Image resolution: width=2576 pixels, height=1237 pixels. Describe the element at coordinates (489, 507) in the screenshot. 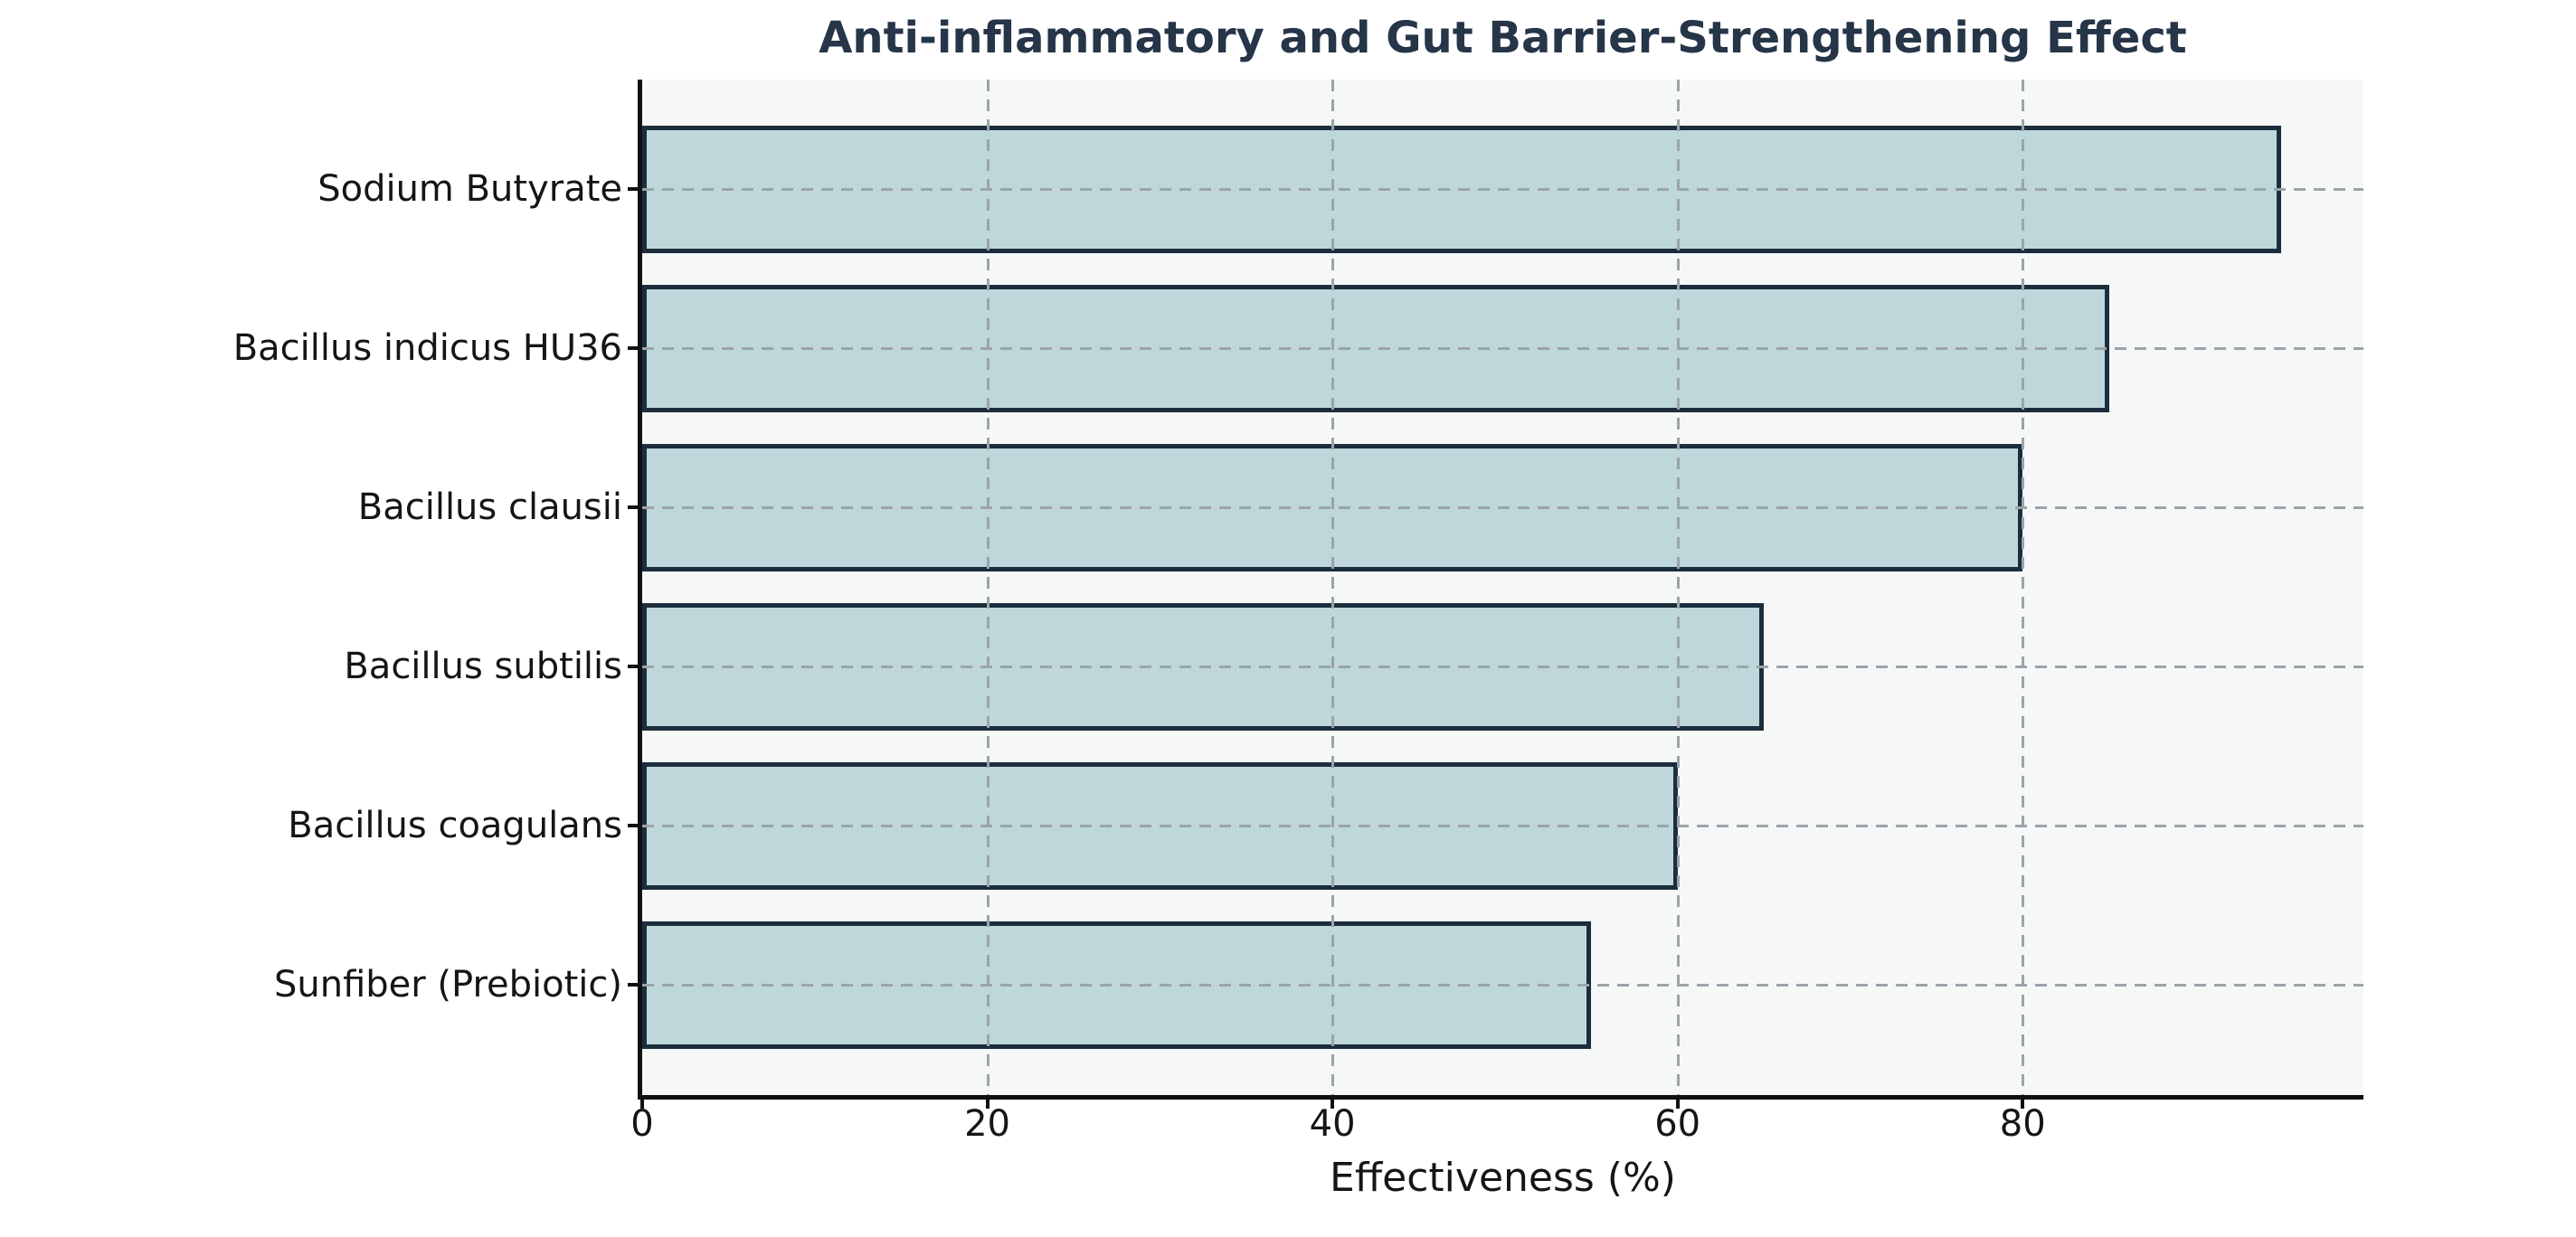

I see `y-tick-label: Bacillus clausii` at that location.